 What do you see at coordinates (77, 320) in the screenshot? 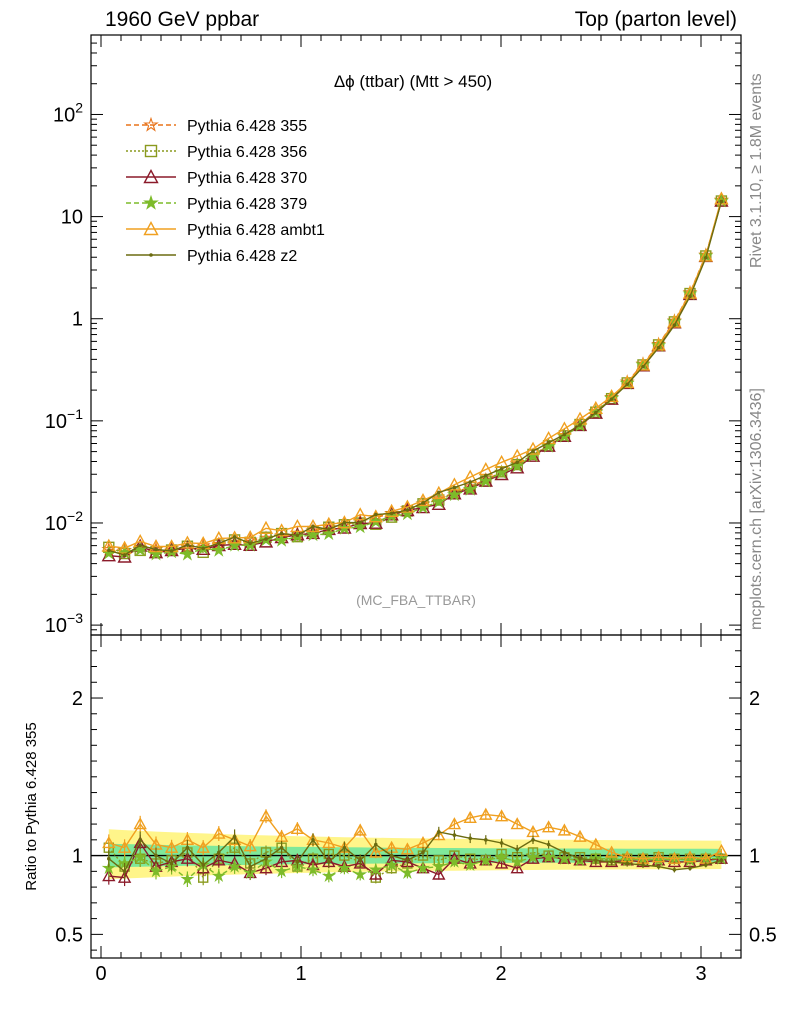
I see `y-tick-label: 1` at bounding box center [77, 320].